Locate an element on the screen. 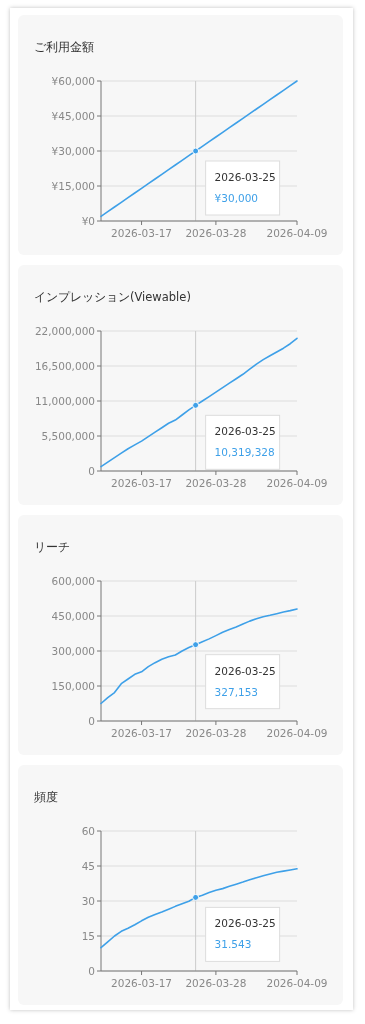  y-tick-label: ¥45,000 is located at coordinates (73, 116).